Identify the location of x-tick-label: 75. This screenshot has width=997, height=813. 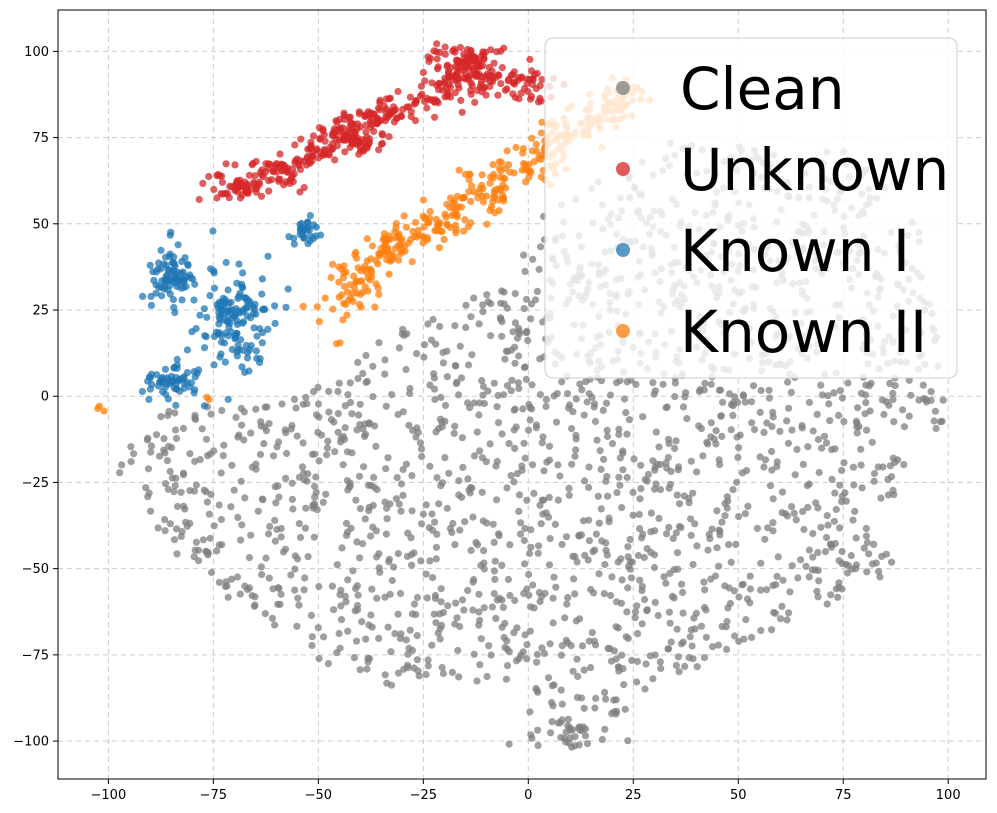
(843, 795).